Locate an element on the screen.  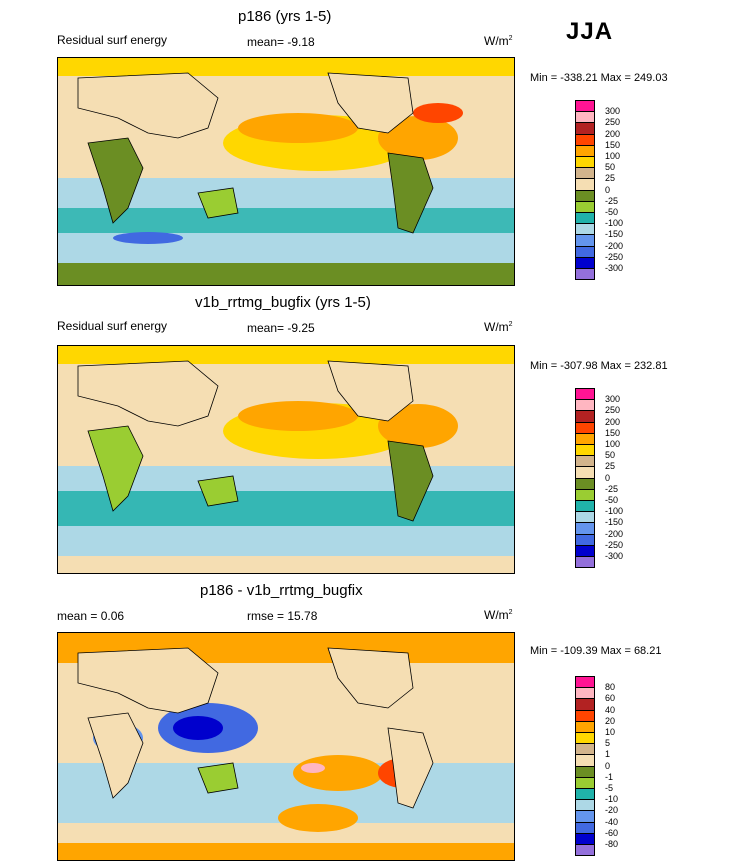
colorbar-tick-label: -200 is located at coordinates (614, 533).